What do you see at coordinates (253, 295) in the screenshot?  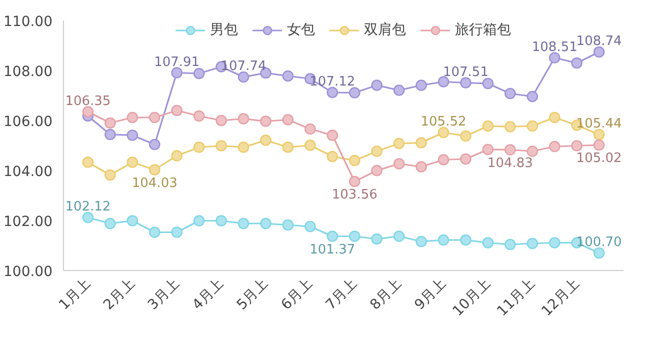 I see `x-tick-label: 5月上` at bounding box center [253, 295].